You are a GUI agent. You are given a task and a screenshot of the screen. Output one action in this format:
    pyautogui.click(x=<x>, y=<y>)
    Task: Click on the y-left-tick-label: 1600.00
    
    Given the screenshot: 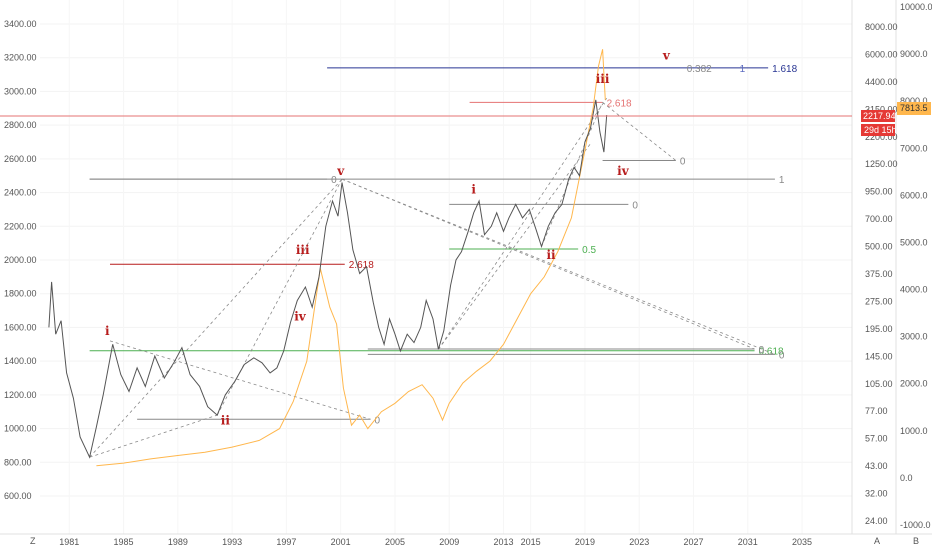 What is the action you would take?
    pyautogui.click(x=20, y=327)
    